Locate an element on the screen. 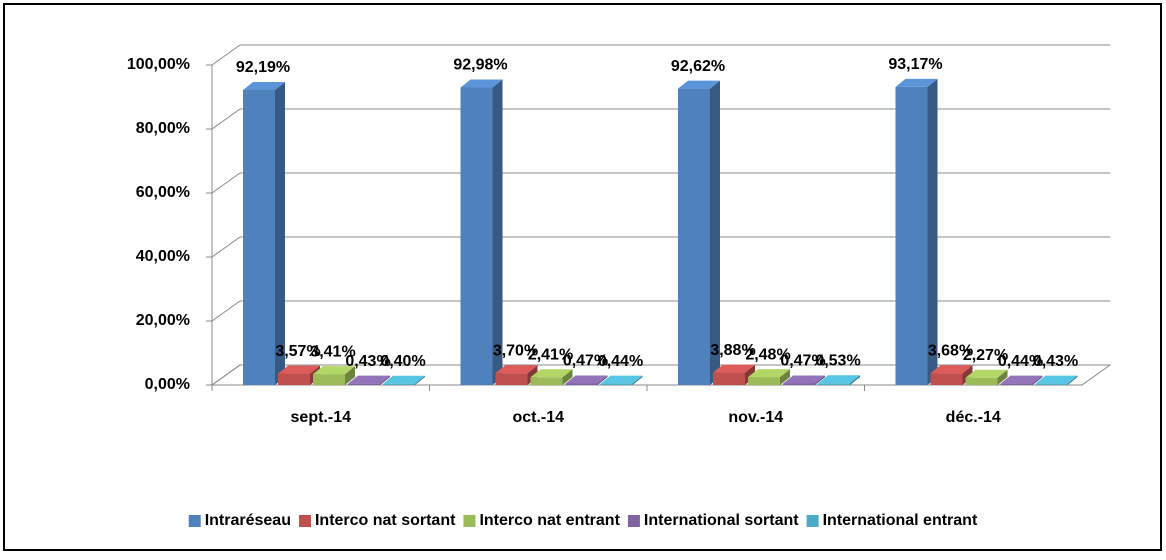  x-tick-label: nov.-14 is located at coordinates (755, 417).